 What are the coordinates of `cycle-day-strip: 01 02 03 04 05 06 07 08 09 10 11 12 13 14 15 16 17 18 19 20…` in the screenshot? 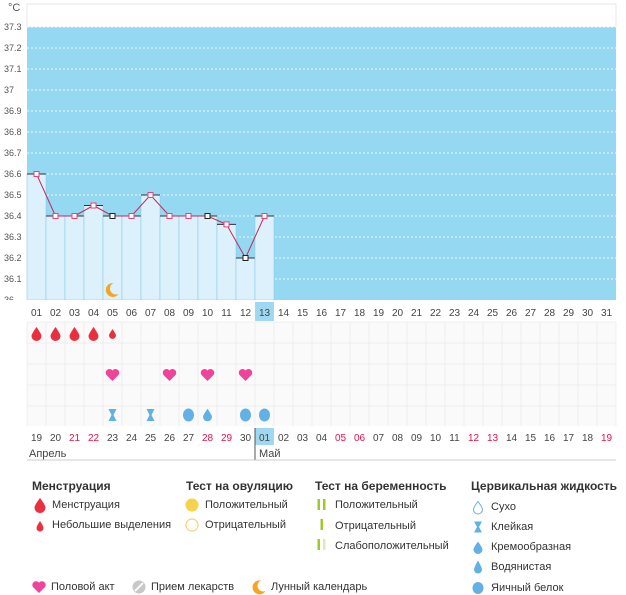 It's located at (313, 311).